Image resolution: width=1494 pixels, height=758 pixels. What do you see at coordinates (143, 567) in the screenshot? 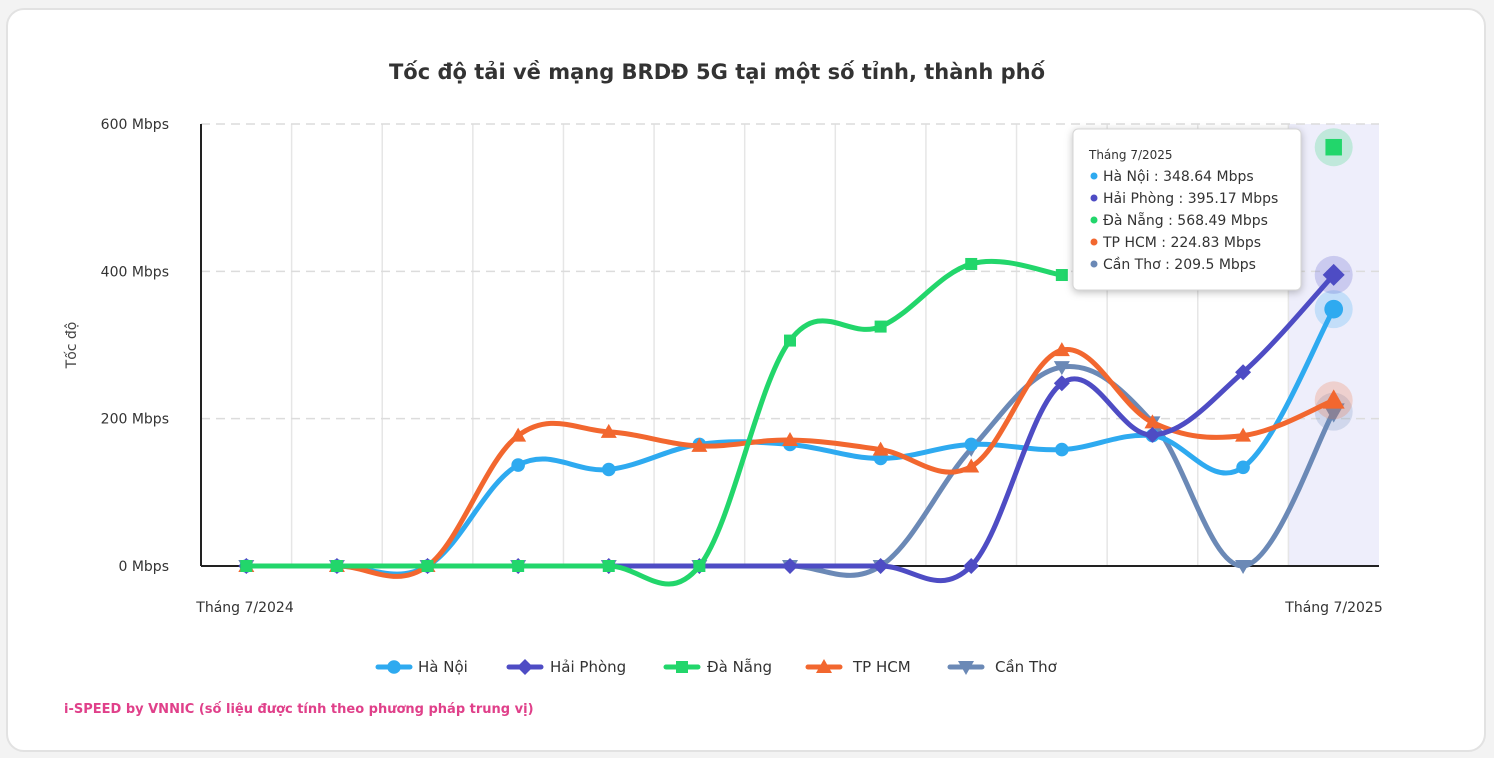
I see `y-tick-label: 0 Mbps` at bounding box center [143, 567].